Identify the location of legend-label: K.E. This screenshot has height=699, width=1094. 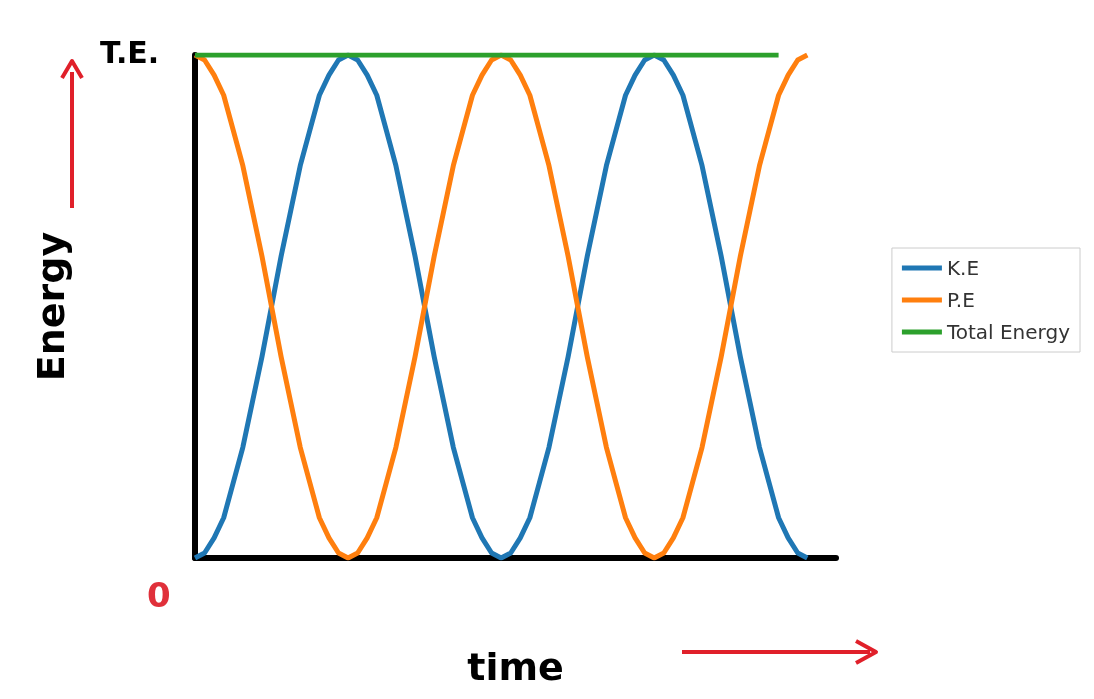
(963, 268).